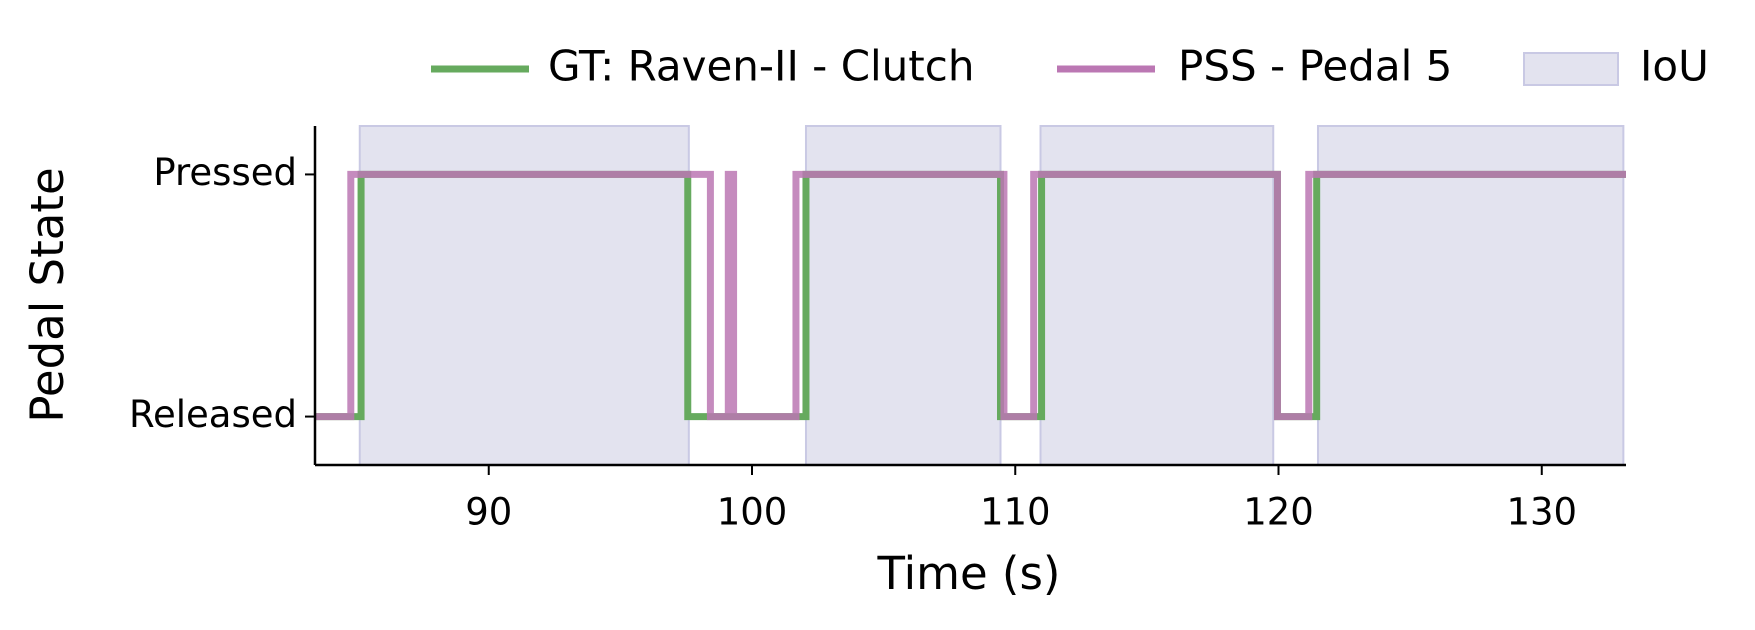 The height and width of the screenshot is (630, 1755). Describe the element at coordinates (1315, 66) in the screenshot. I see `legend-label: PSS - Pedal 5` at that location.